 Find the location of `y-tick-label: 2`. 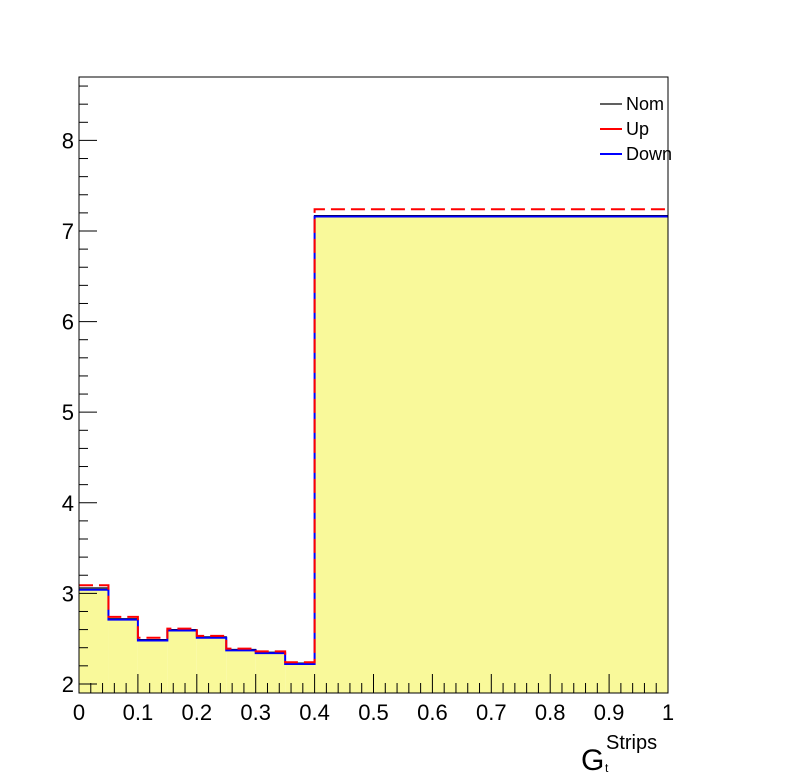

y-tick-label: 2 is located at coordinates (68, 684).